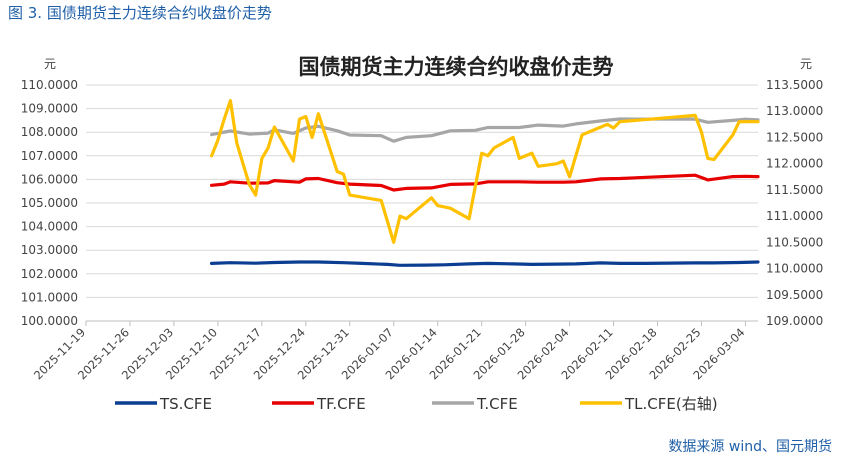 The image size is (842, 465). I want to click on figure-caption: 图 3. 国债期货主力连续合约收盘价走势, so click(140, 13).